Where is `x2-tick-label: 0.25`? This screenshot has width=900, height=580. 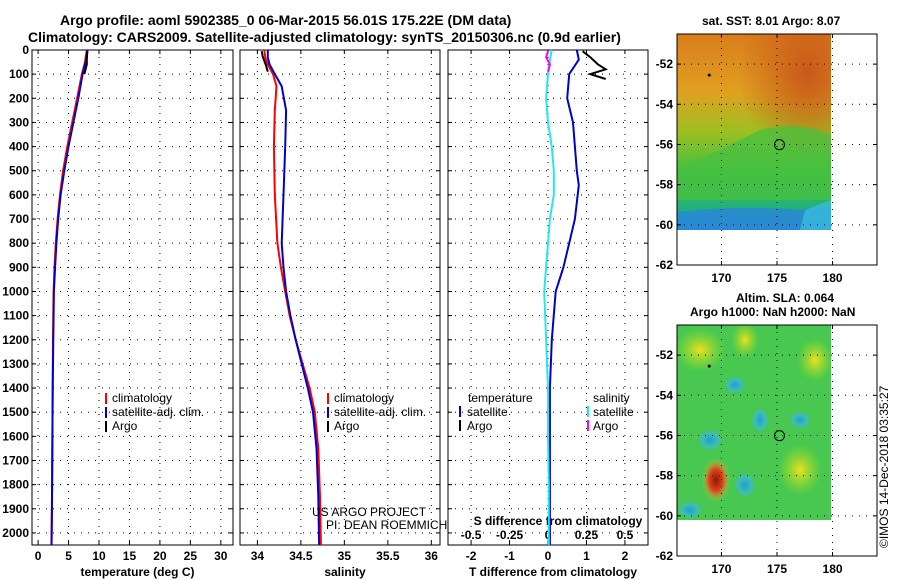 x2-tick-label: 0.25 is located at coordinates (587, 535).